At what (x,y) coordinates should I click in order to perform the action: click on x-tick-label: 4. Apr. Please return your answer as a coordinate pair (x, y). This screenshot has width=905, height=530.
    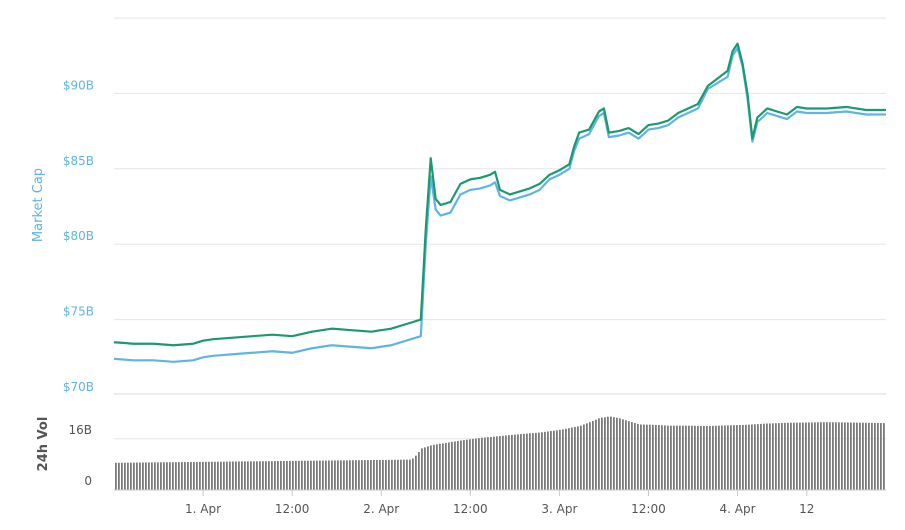
    Looking at the image, I should click on (738, 509).